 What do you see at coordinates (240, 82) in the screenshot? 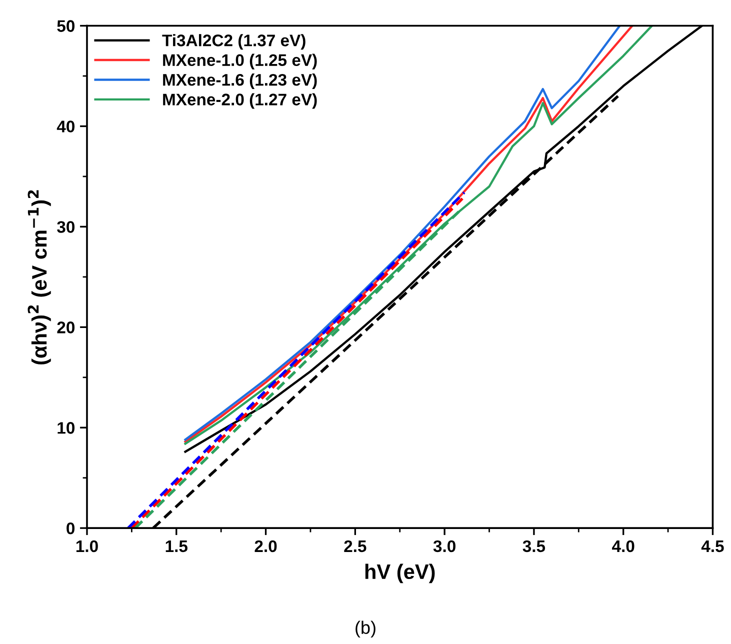
I see `legend-label: MXene-1.6 (1.23 eV)` at bounding box center [240, 82].